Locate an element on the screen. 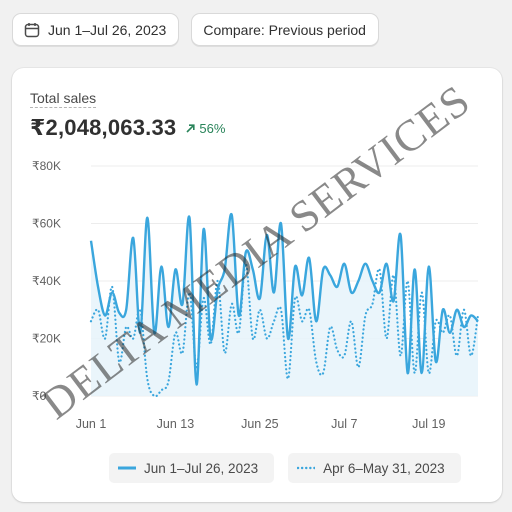 The height and width of the screenshot is (512, 512). legend-label-previous: Apr 6–May 31, 2023 is located at coordinates (384, 468).